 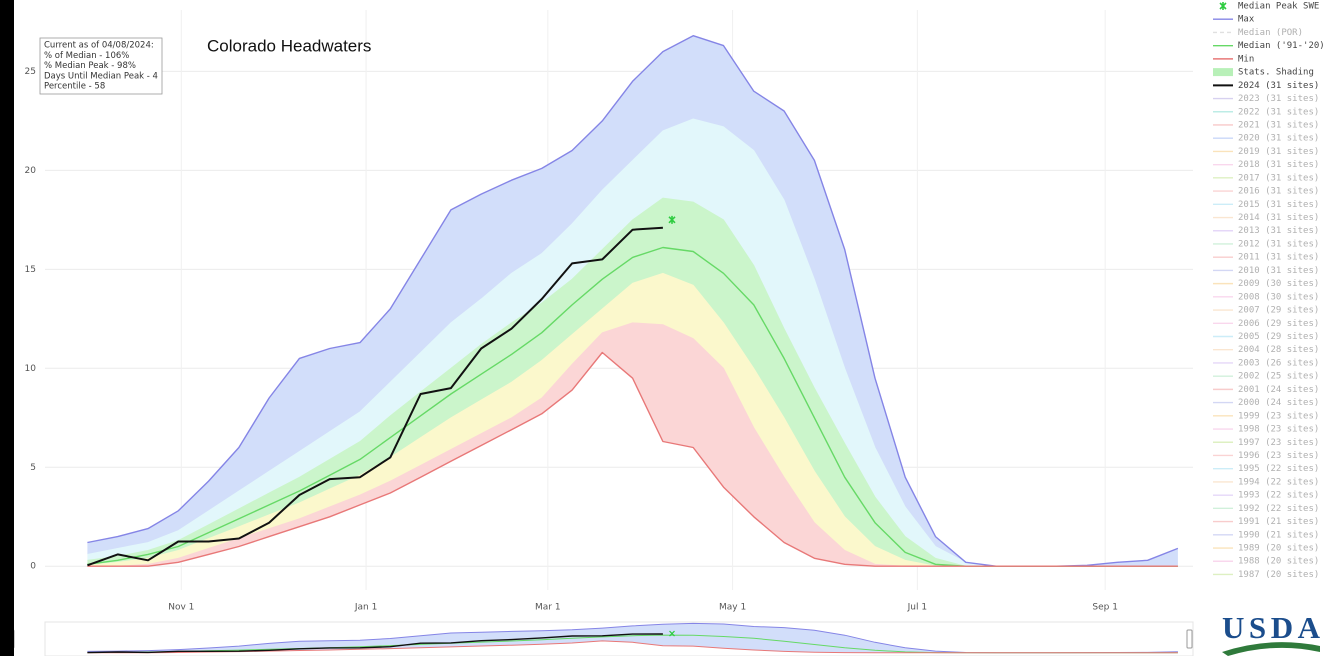 I want to click on legend-label: 2014 (31 sites), so click(x=1278, y=218).